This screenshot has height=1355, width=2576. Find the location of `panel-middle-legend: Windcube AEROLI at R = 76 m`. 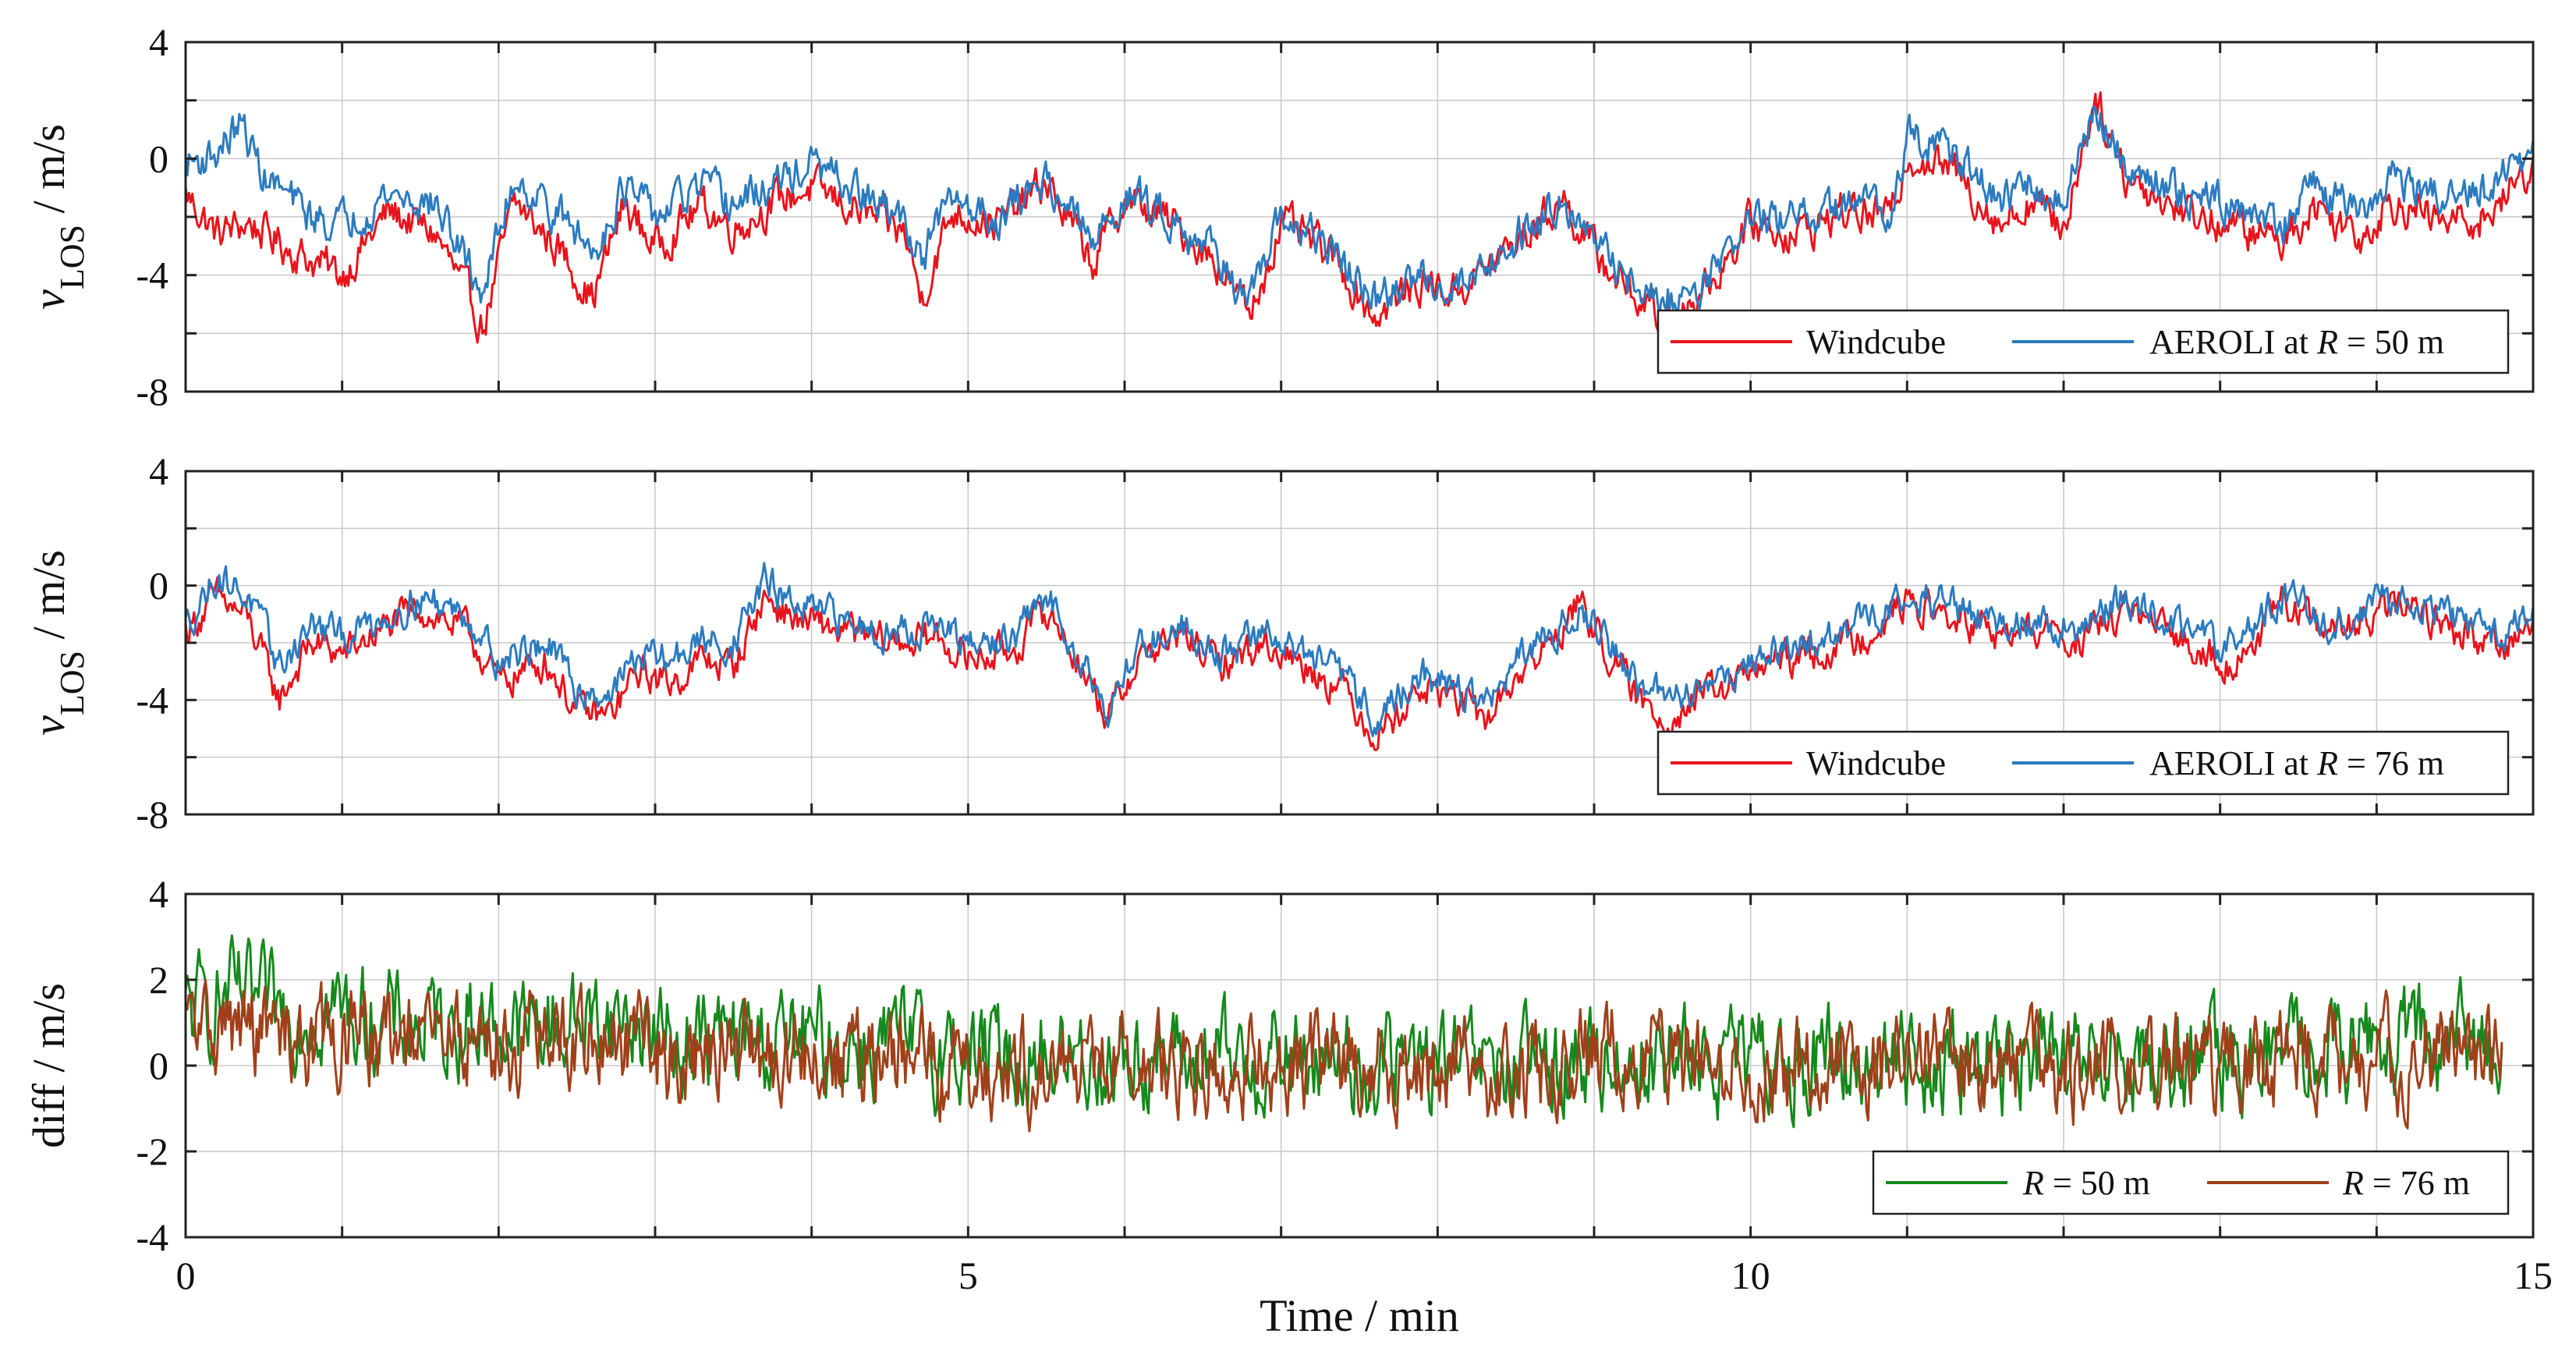

panel-middle-legend: Windcube AEROLI at R = 76 m is located at coordinates (2083, 763).